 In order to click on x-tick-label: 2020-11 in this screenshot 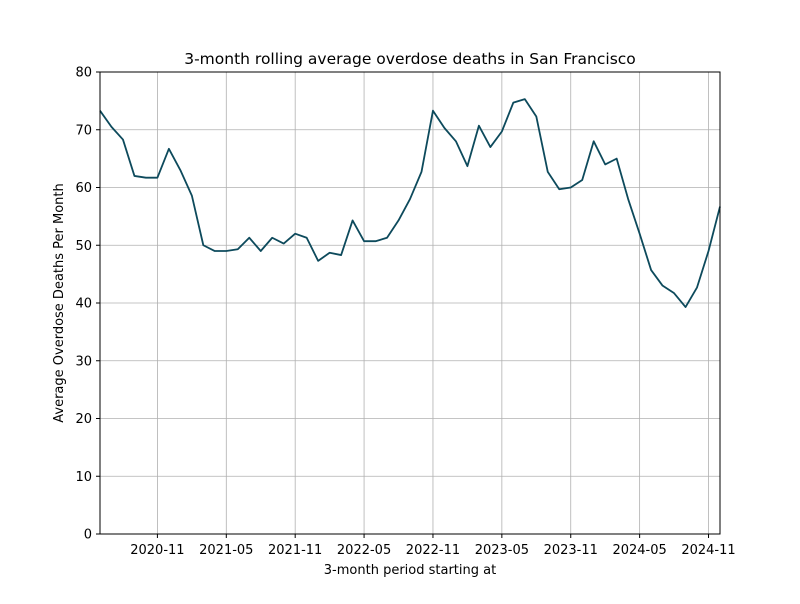, I will do `click(157, 550)`.